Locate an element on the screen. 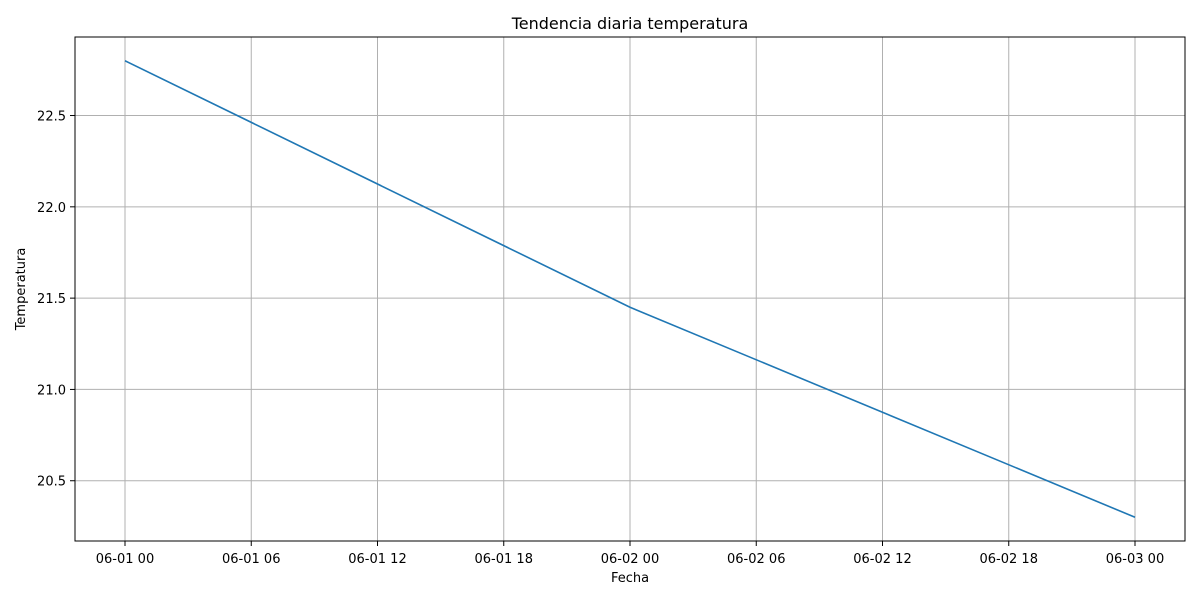  y-tick-label: 22.5 is located at coordinates (51, 117).